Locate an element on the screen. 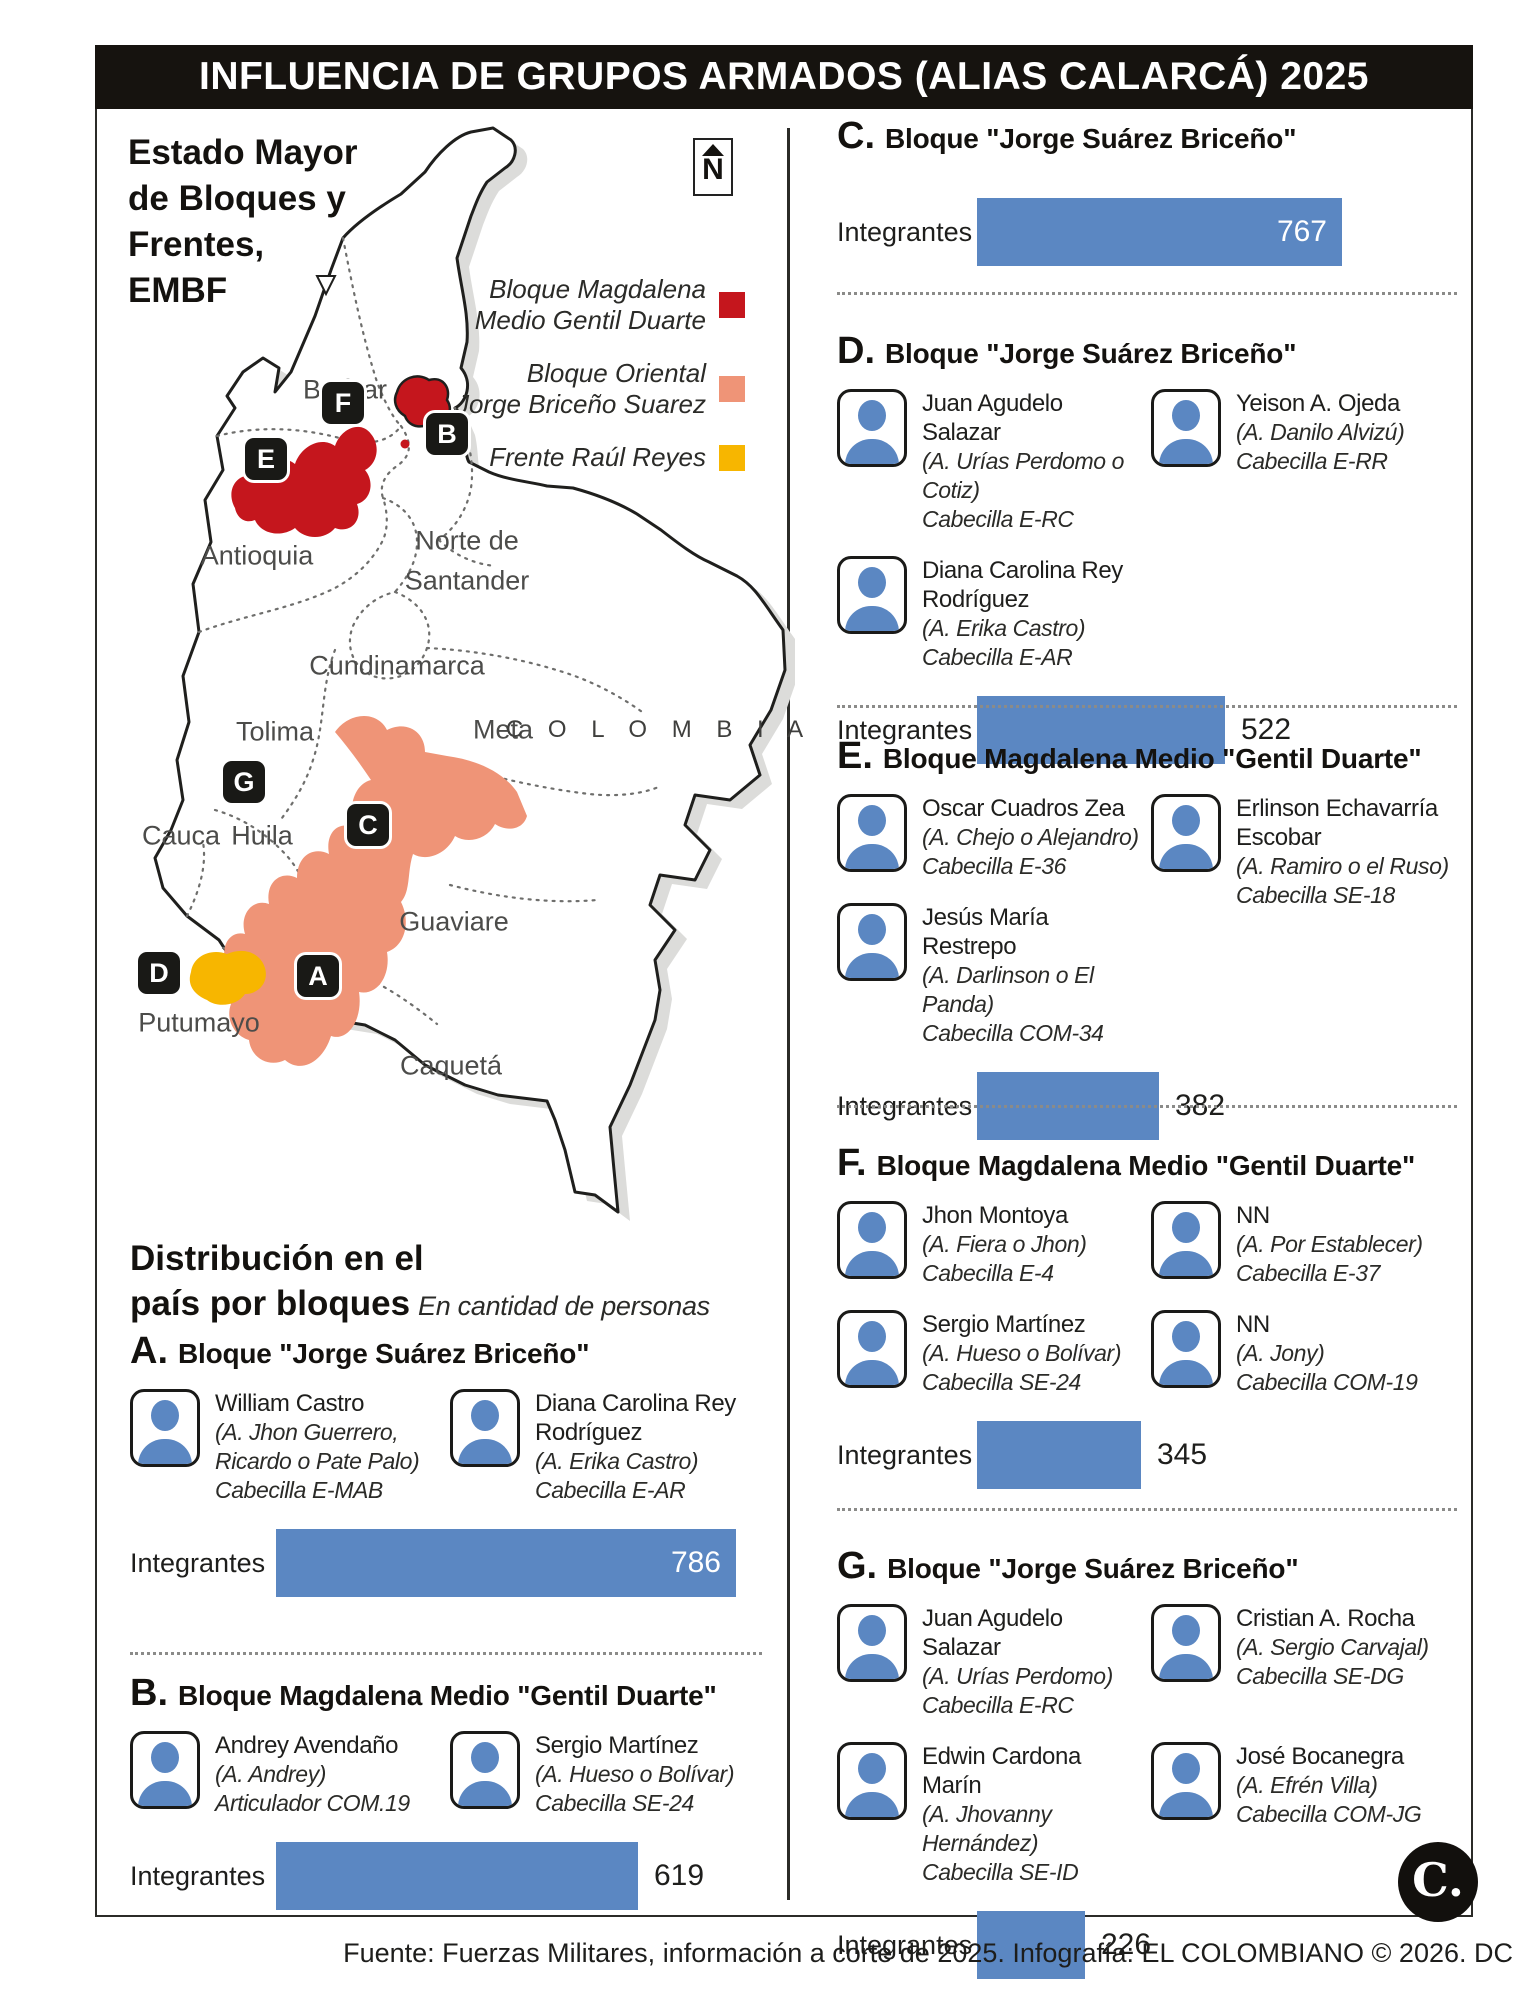 This screenshot has width=1530, height=2000. map-marker-f: F is located at coordinates (343, 403).